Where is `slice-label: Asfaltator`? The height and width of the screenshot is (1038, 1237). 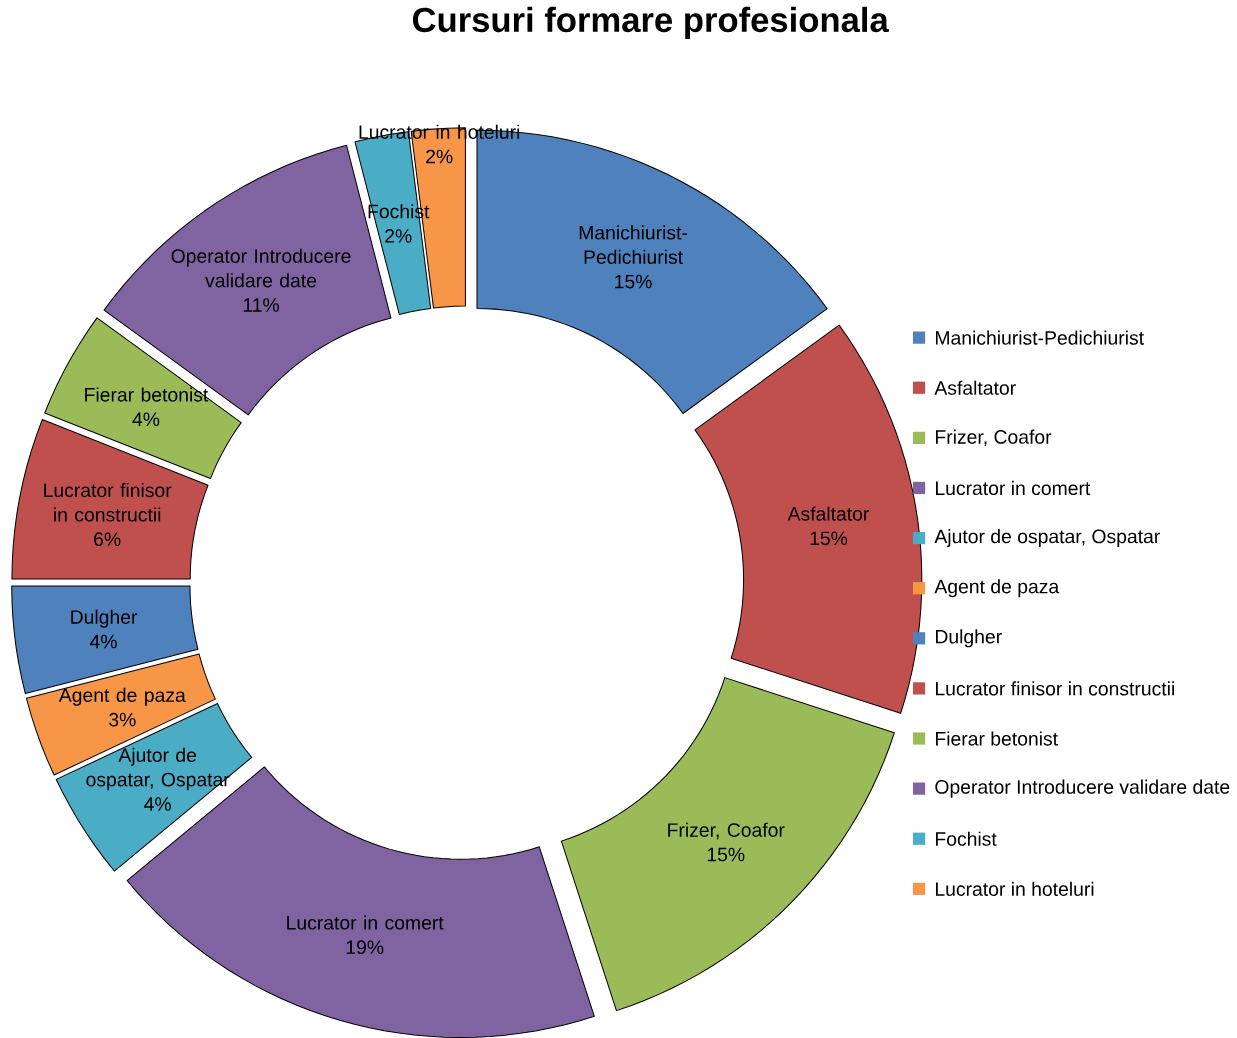 slice-label: Asfaltator is located at coordinates (828, 513).